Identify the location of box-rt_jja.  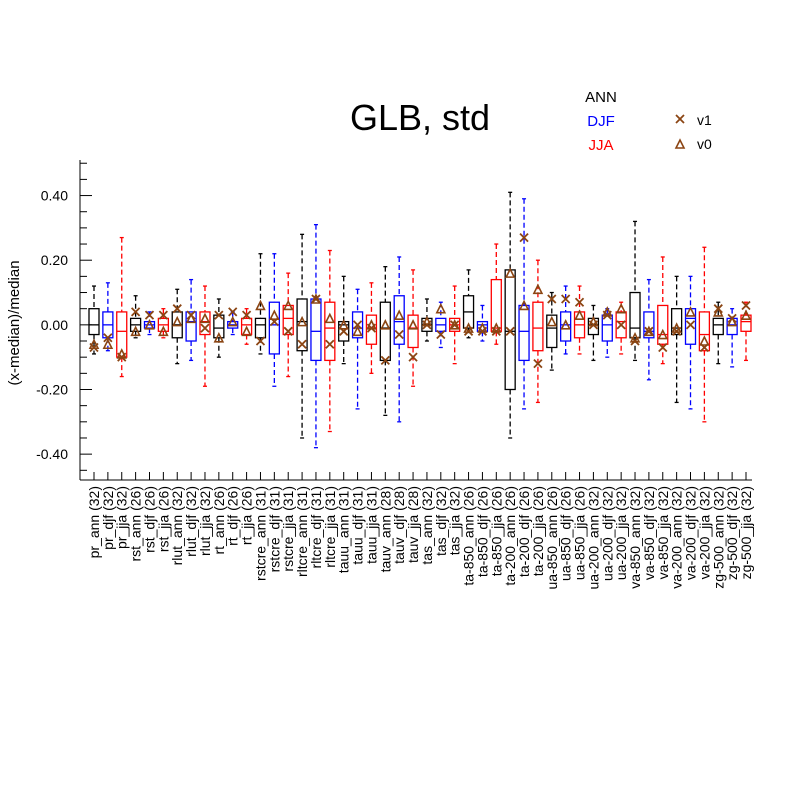
(246, 326).